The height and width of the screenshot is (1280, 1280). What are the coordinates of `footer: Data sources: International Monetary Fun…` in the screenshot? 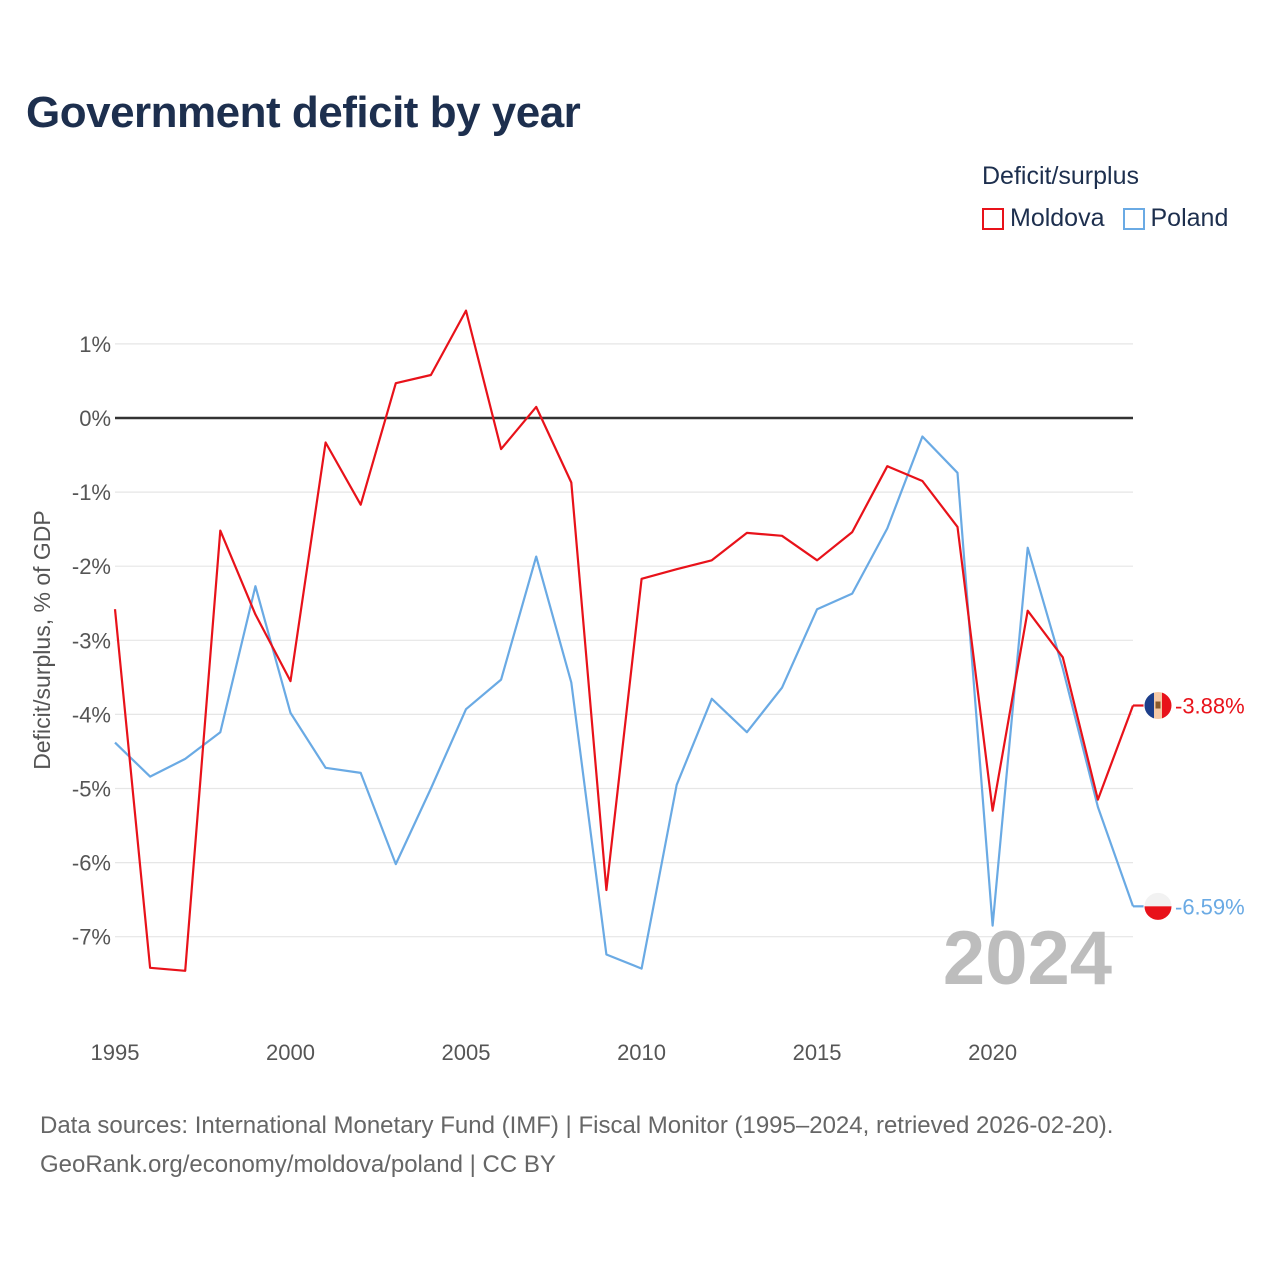 It's located at (576, 1145).